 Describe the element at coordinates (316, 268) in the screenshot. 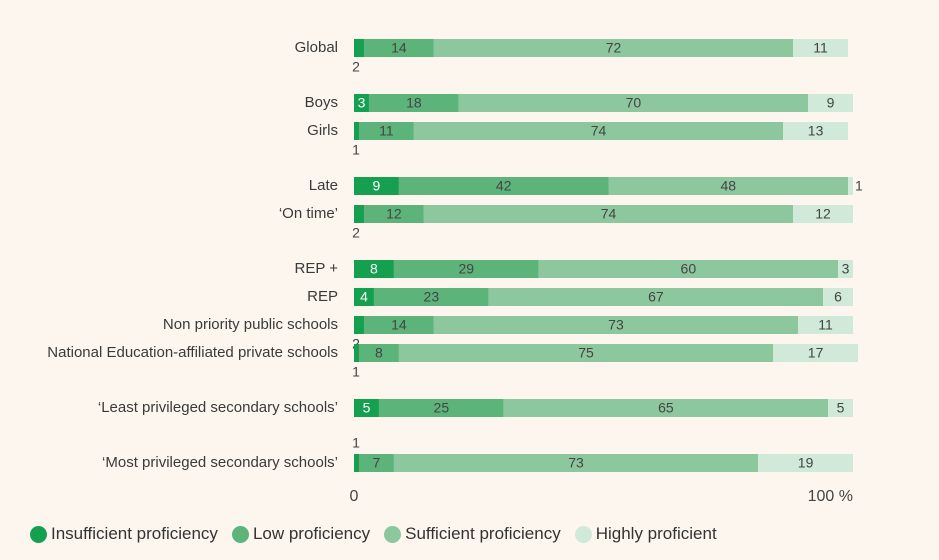

I see `category-label: REP +` at that location.